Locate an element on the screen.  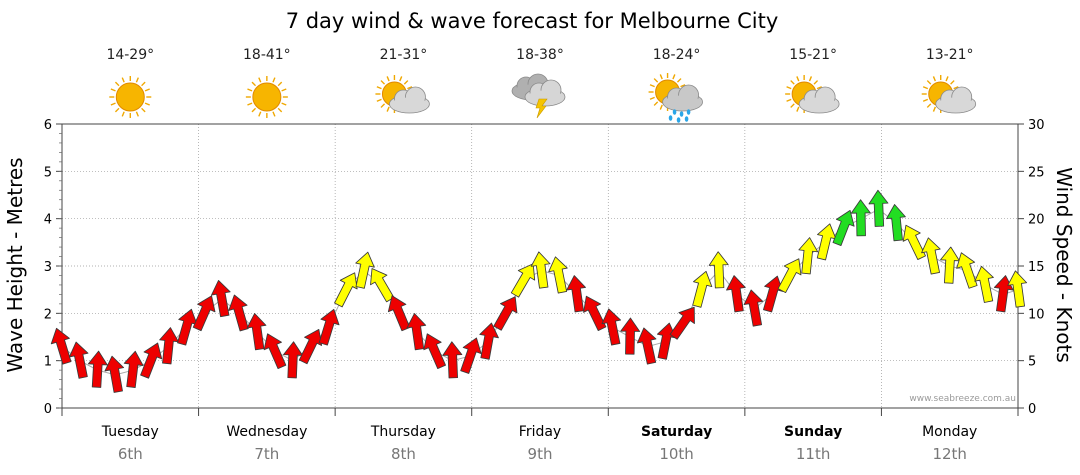
lightning-bolt is located at coordinates (541, 108).